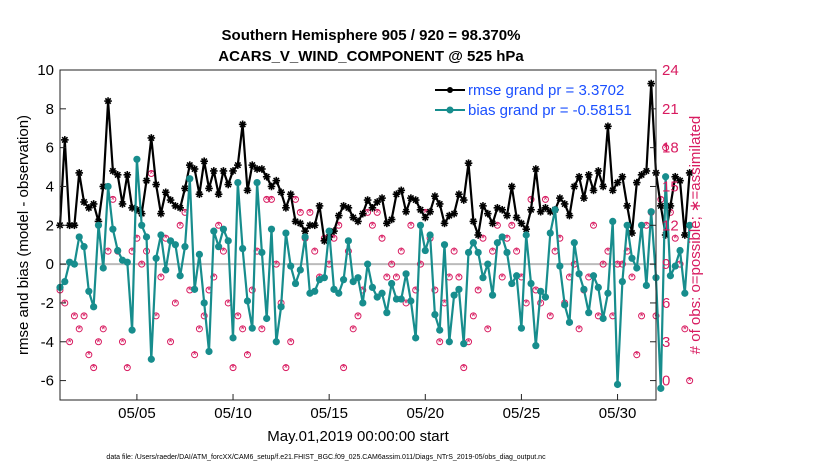  What do you see at coordinates (371, 35) in the screenshot?
I see `chart-title: Southern Hemisphere 905 / 920 = 98.370%` at bounding box center [371, 35].